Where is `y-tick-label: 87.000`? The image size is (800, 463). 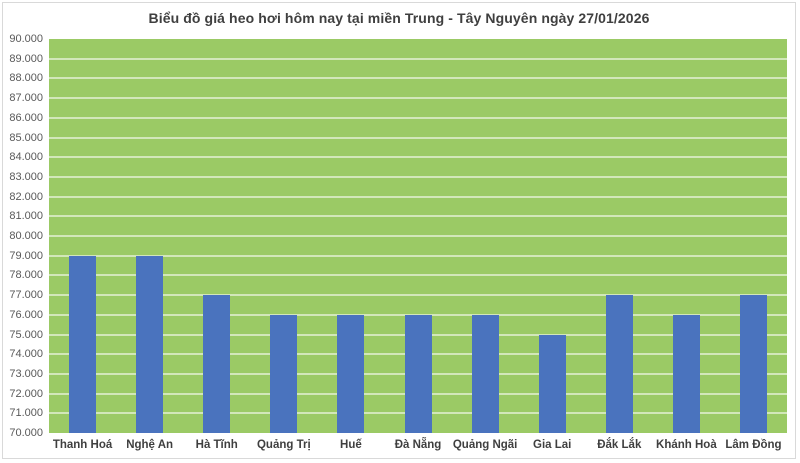
y-tick-label: 87.000 is located at coordinates (26, 98).